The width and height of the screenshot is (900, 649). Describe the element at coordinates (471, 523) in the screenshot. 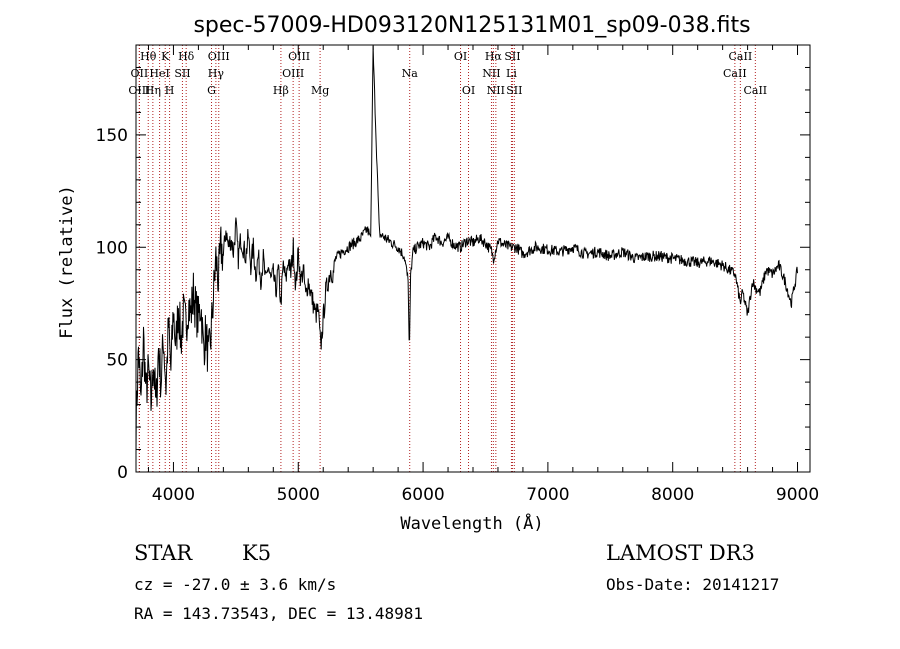

I see `x-axis-label: Wavelength (Å)` at that location.